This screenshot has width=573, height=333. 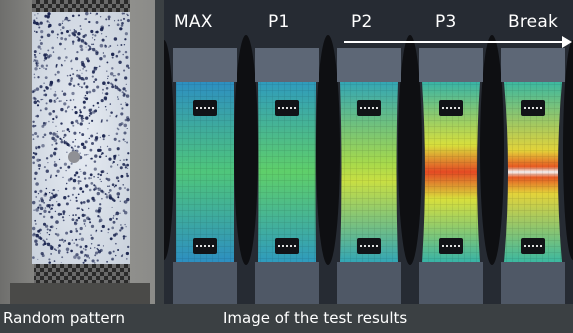 I want to click on stage-label-max: MAX, so click(x=193, y=22).